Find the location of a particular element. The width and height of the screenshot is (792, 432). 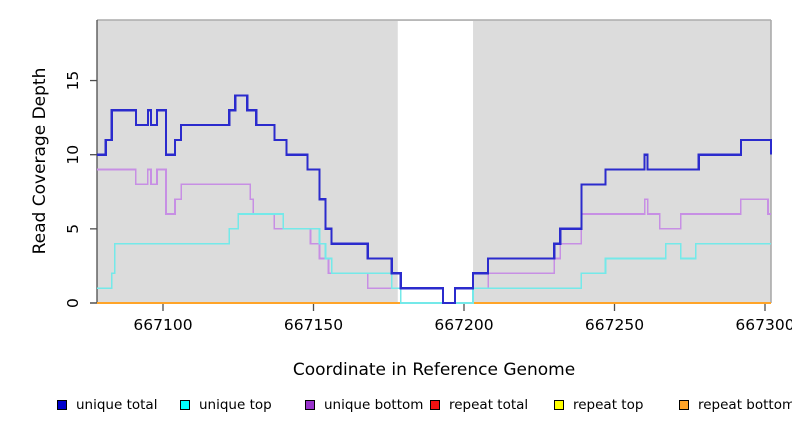

legend-label: unique total is located at coordinates (117, 405).